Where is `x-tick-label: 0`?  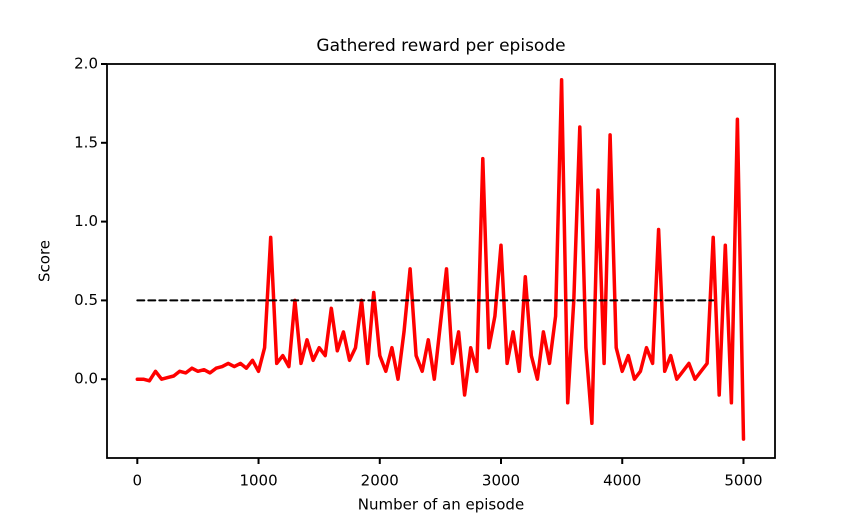
x-tick-label: 0 is located at coordinates (138, 481).